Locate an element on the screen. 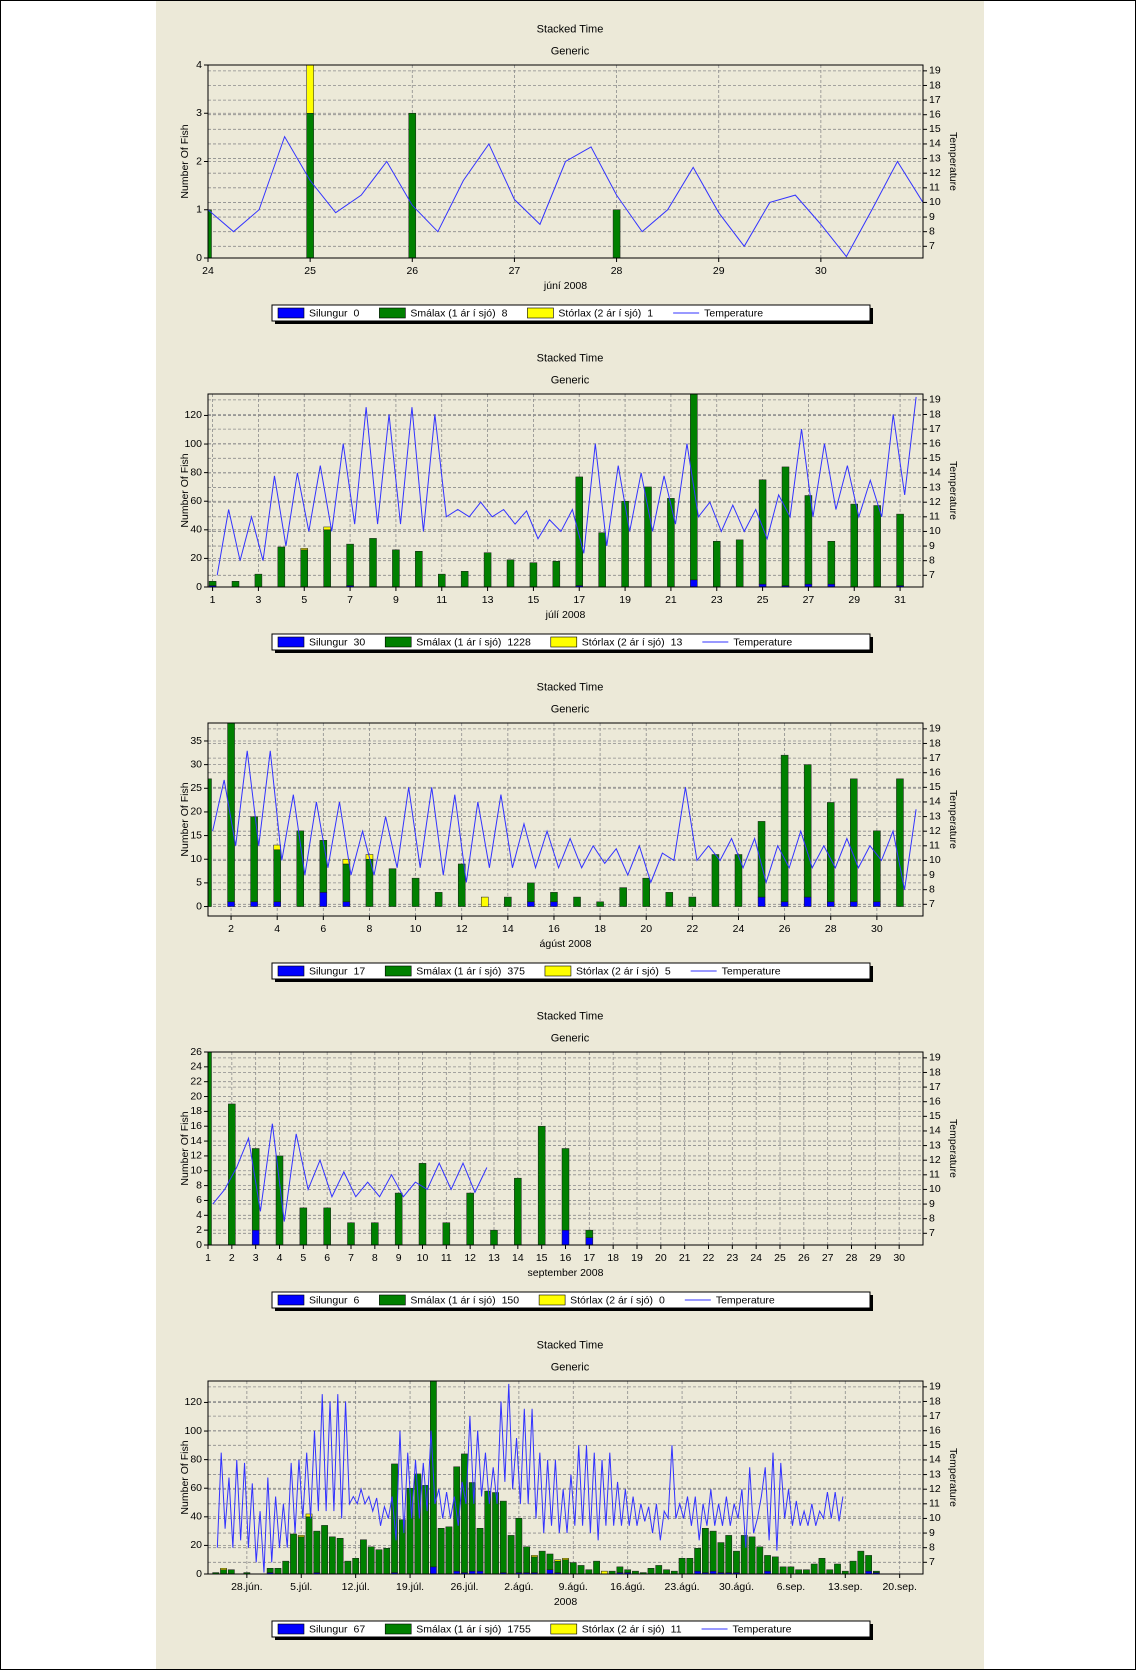 This screenshot has width=1136, height=1670. x-tick-label: 16.ágú. is located at coordinates (627, 1587).